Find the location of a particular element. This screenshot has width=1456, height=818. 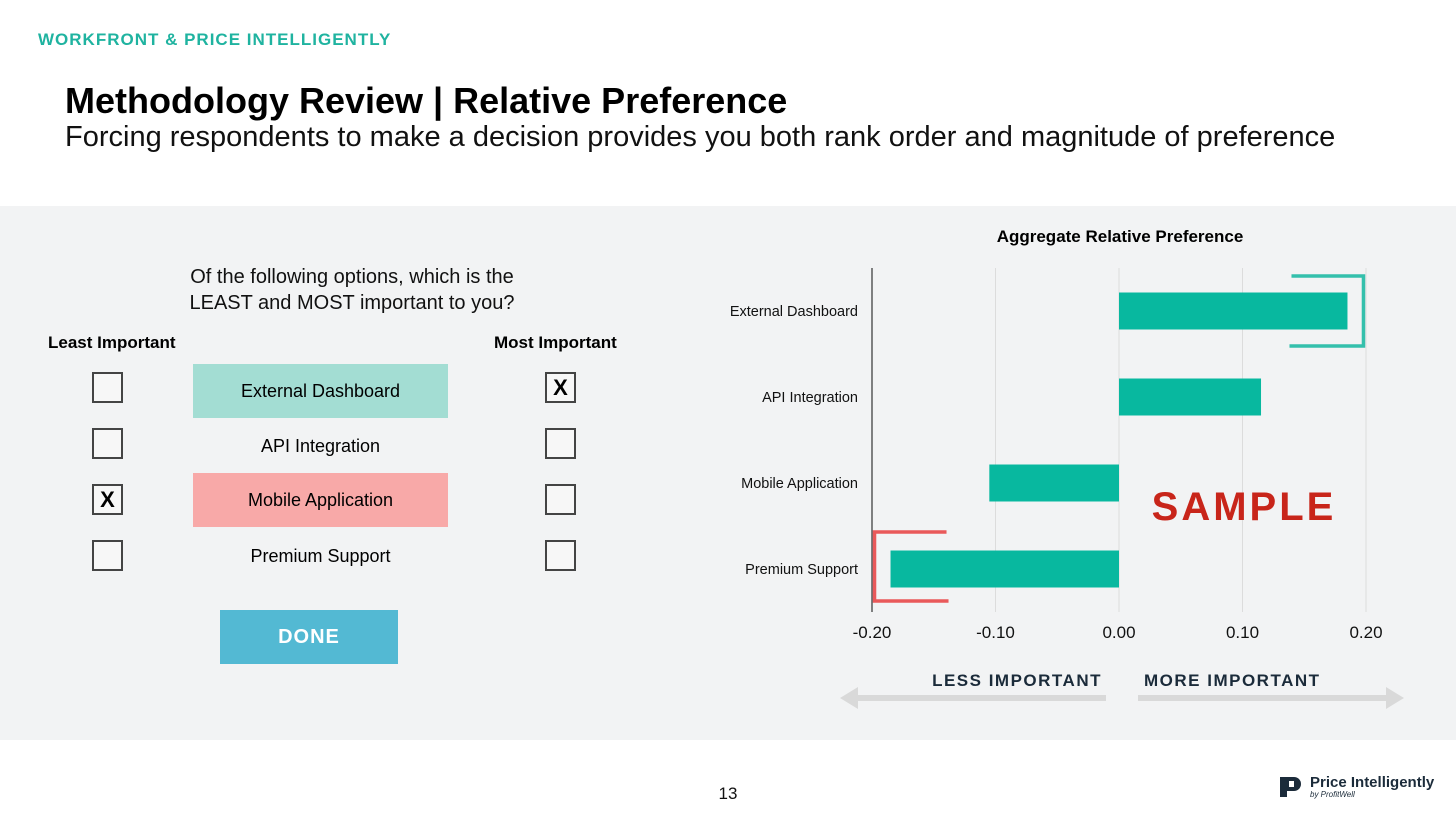

most-important-header: Most Important is located at coordinates (555, 342).